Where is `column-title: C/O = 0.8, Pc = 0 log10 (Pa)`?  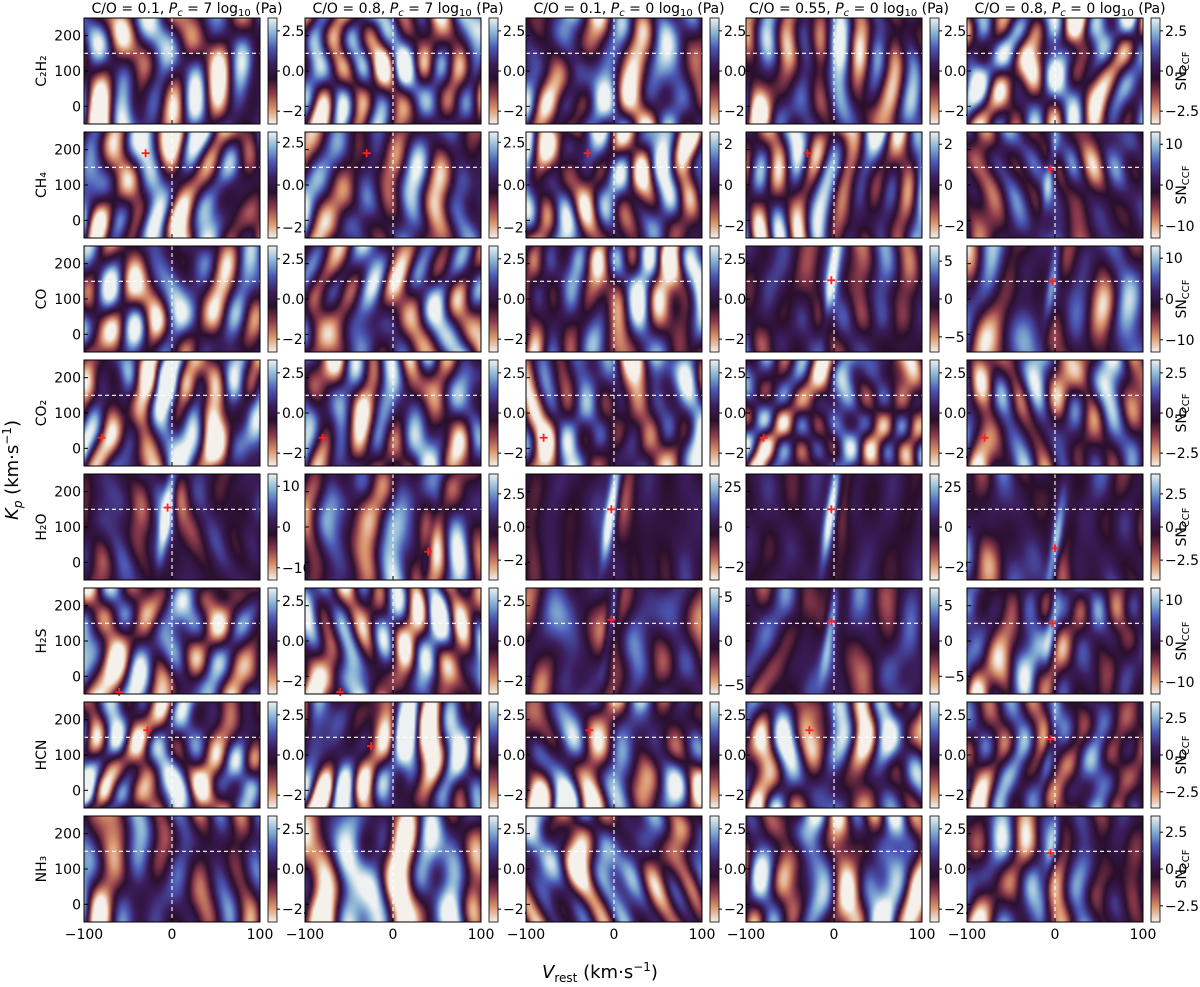
column-title: C/O = 0.8, Pc = 0 log10 (Pa) is located at coordinates (1069, 10).